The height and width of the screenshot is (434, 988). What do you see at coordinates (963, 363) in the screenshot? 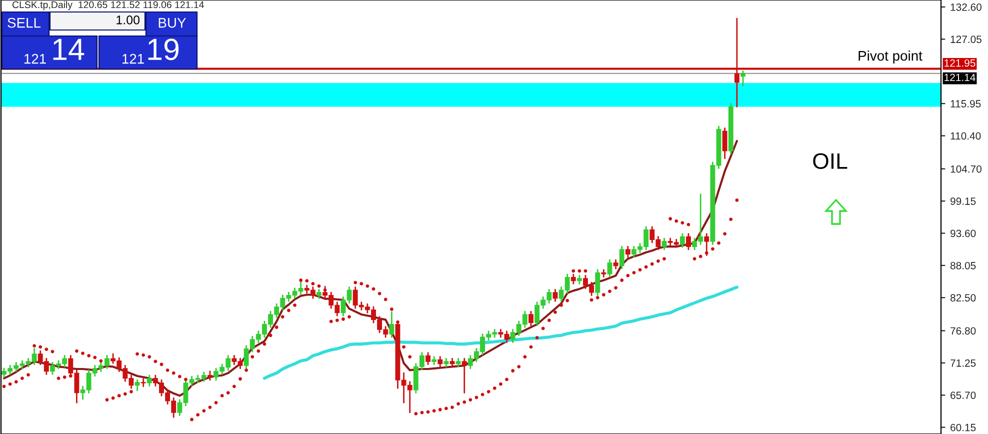
I see `y-tick-label: 71.25` at bounding box center [963, 363].